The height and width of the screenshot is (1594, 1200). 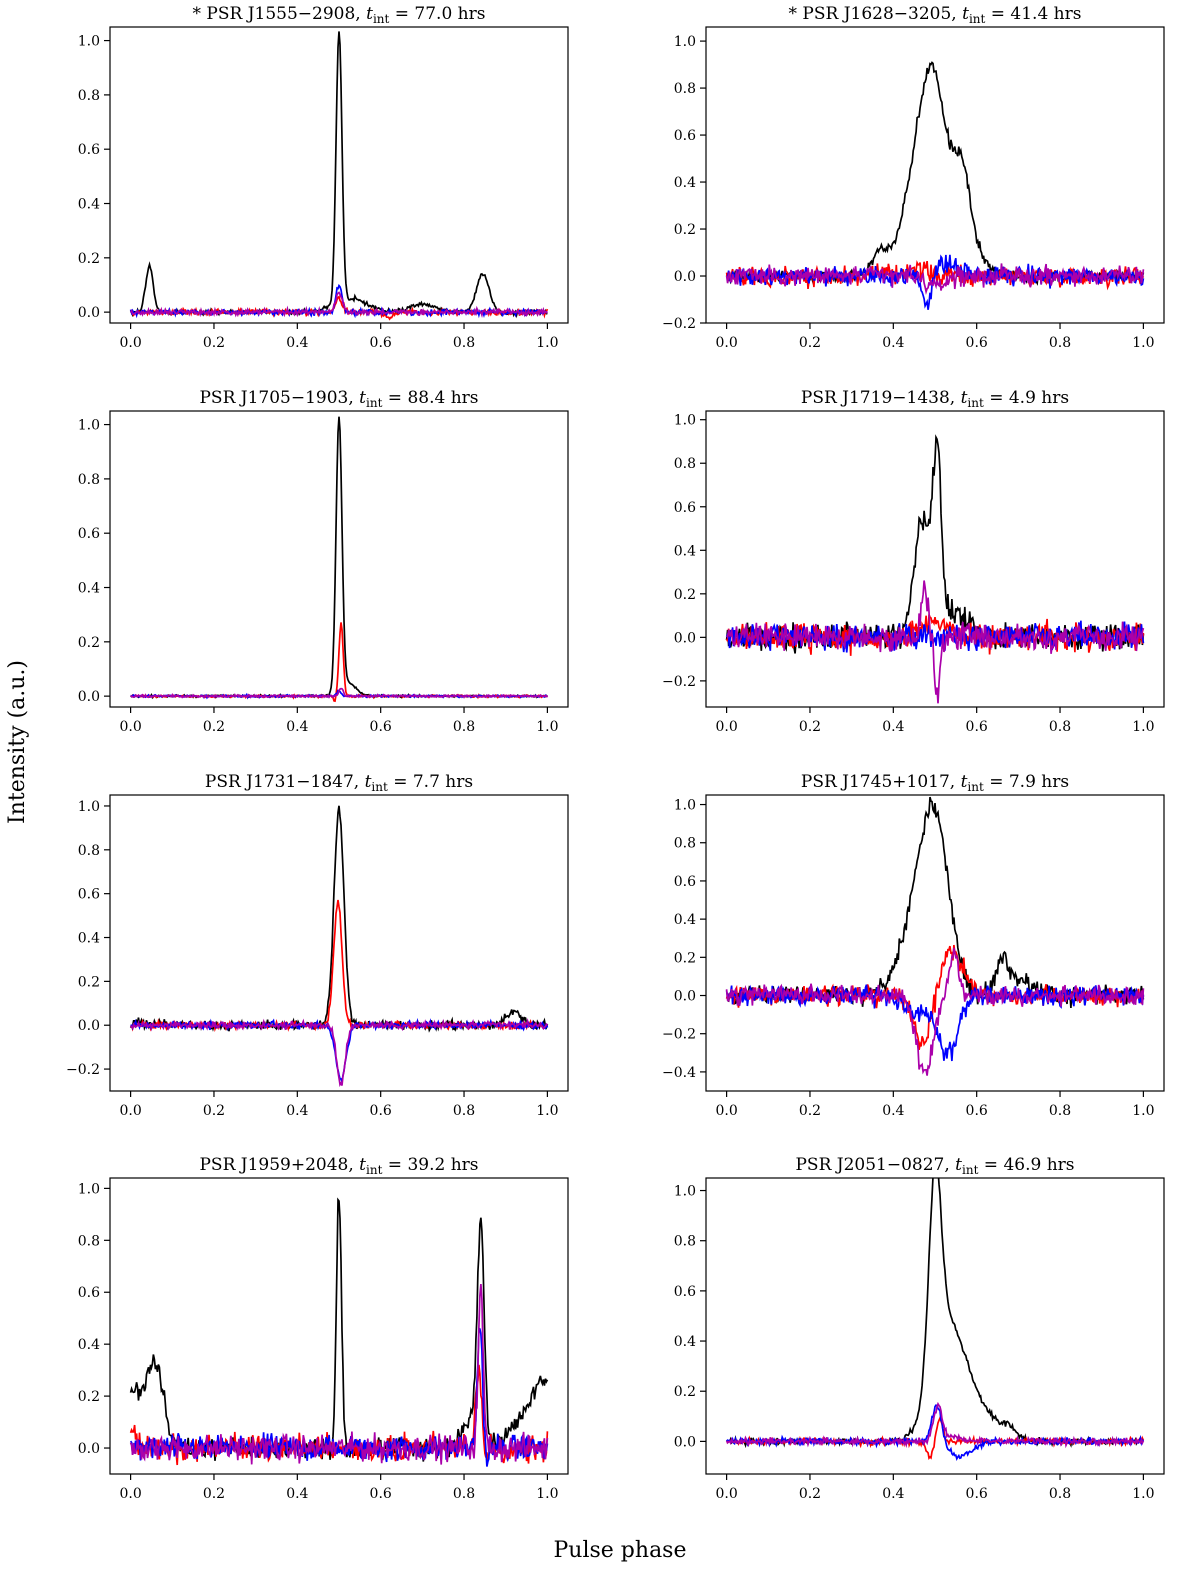 What do you see at coordinates (935, 282) in the screenshot?
I see `series-line-circular` at bounding box center [935, 282].